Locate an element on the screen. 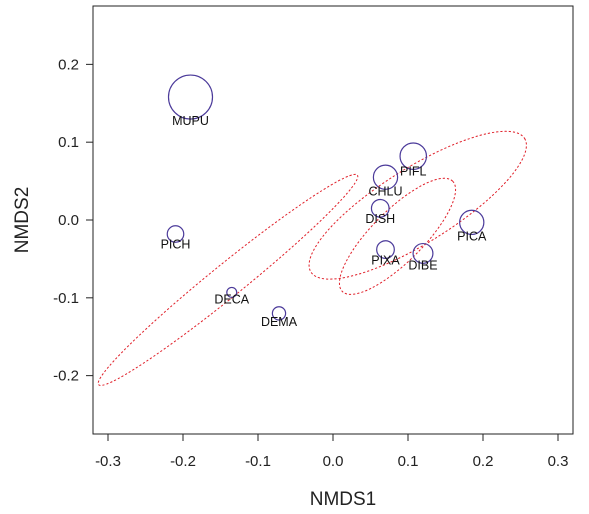 The image size is (589, 514). y-tick-label: 0.0 is located at coordinates (68, 220).